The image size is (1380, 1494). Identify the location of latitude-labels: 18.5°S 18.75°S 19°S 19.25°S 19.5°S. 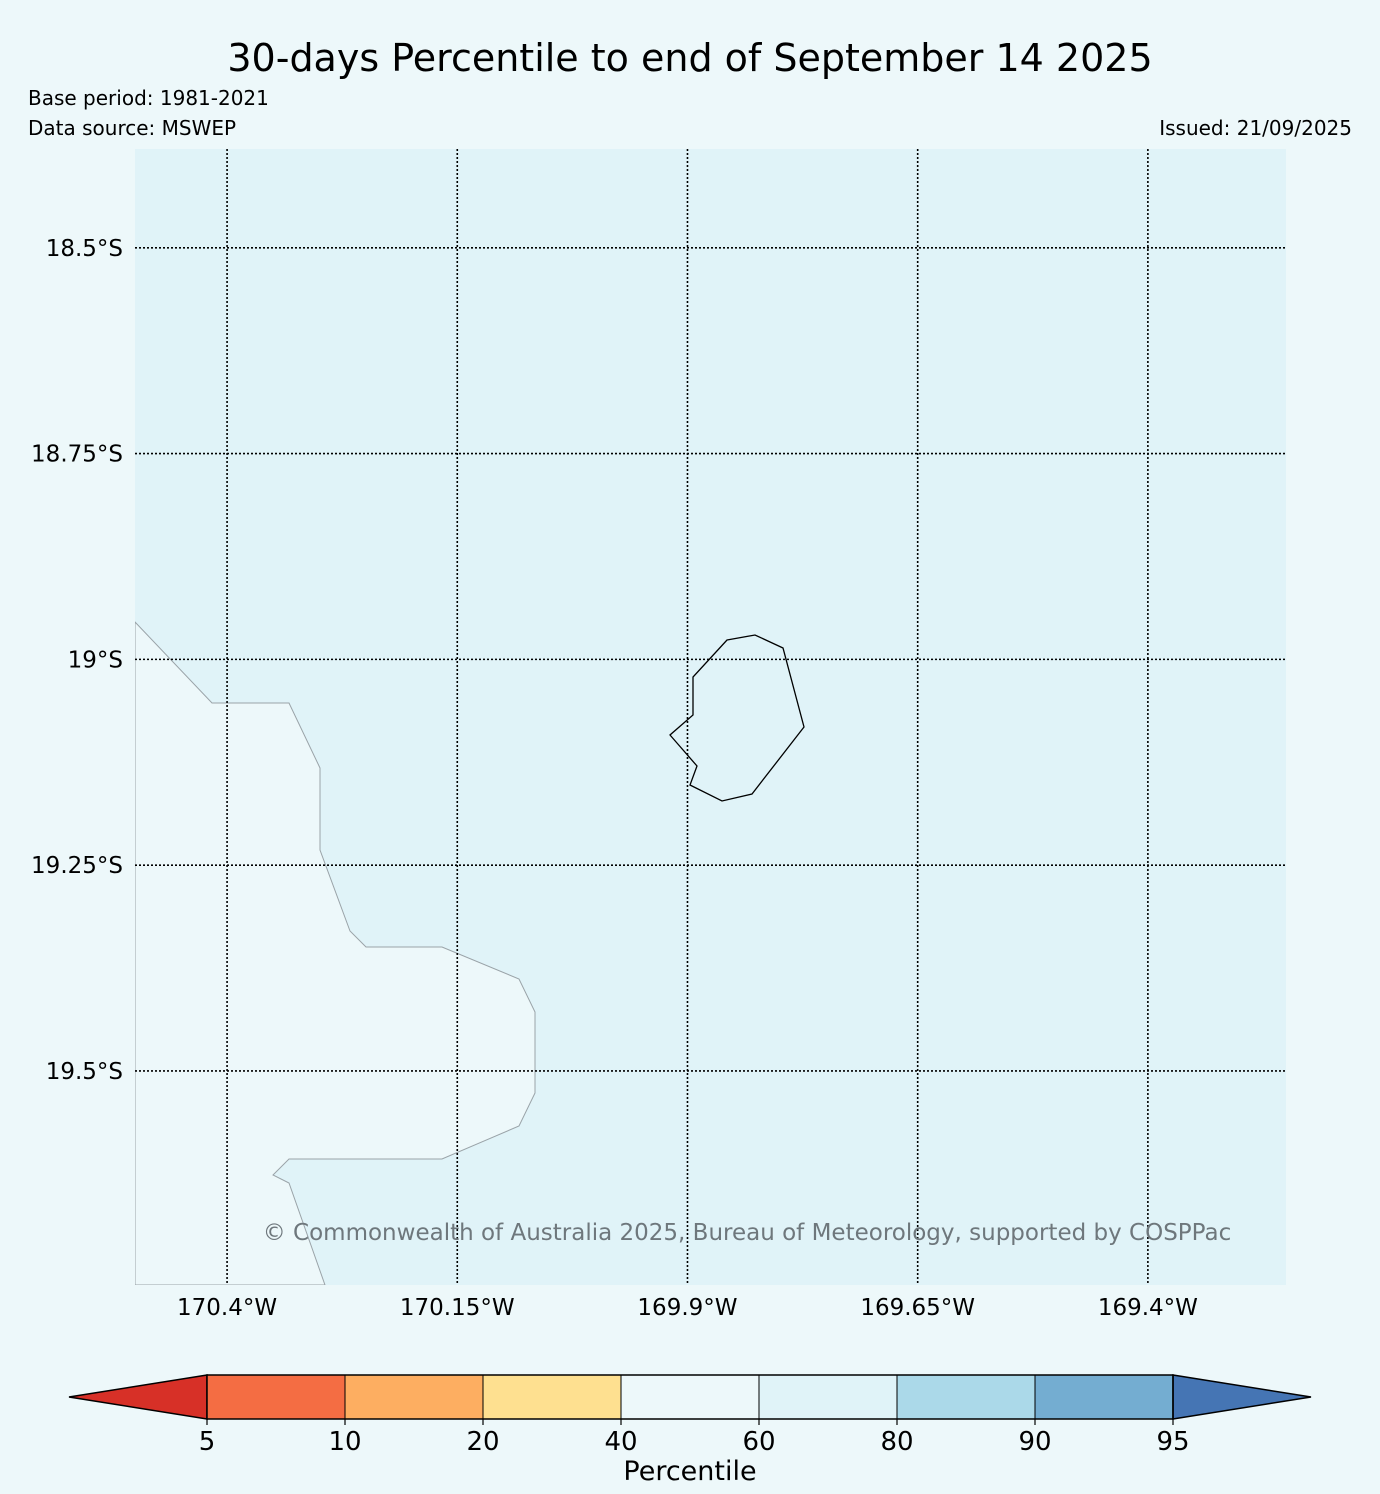
(77, 660).